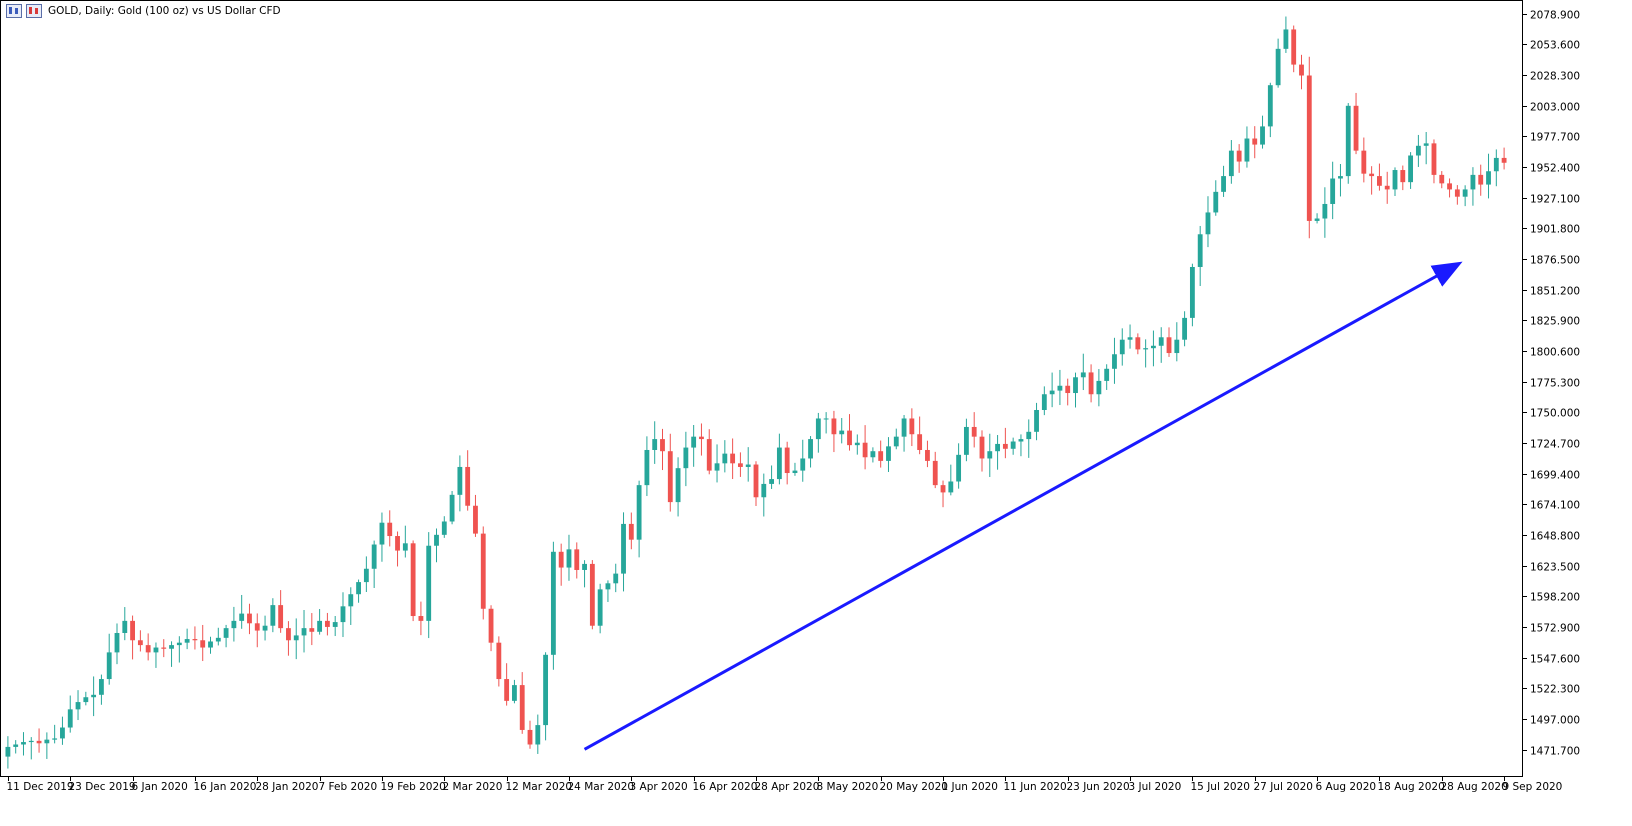 The image size is (1632, 826). Describe the element at coordinates (1035, 787) in the screenshot. I see `x-tick-label: 11 Jun 2020` at that location.